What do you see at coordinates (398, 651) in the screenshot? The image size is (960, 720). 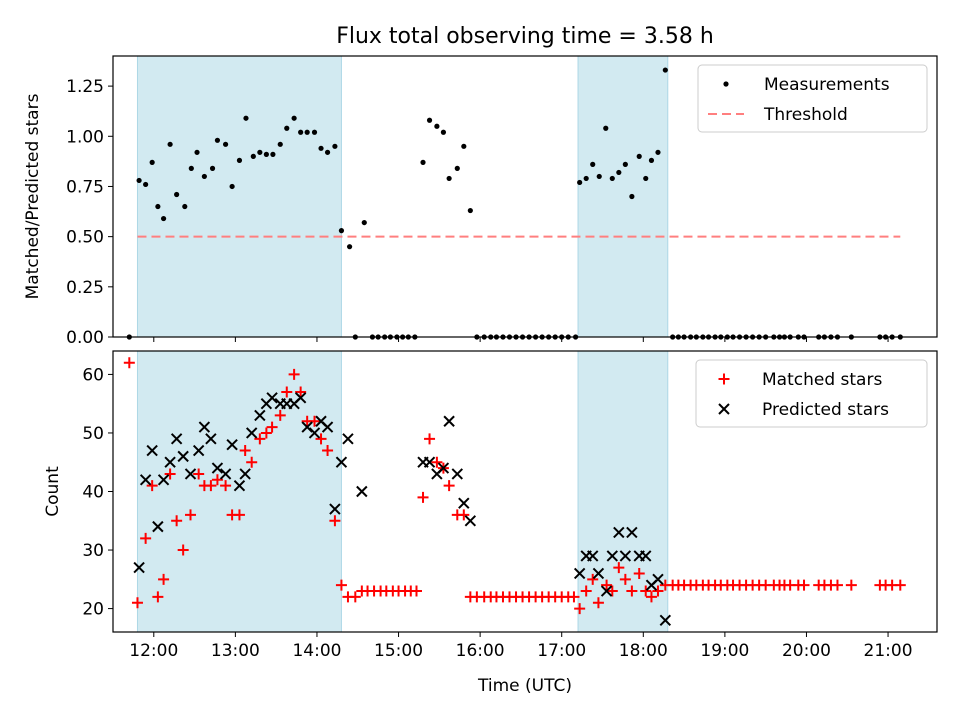 I see `x-tick-label: 15:00` at bounding box center [398, 651].